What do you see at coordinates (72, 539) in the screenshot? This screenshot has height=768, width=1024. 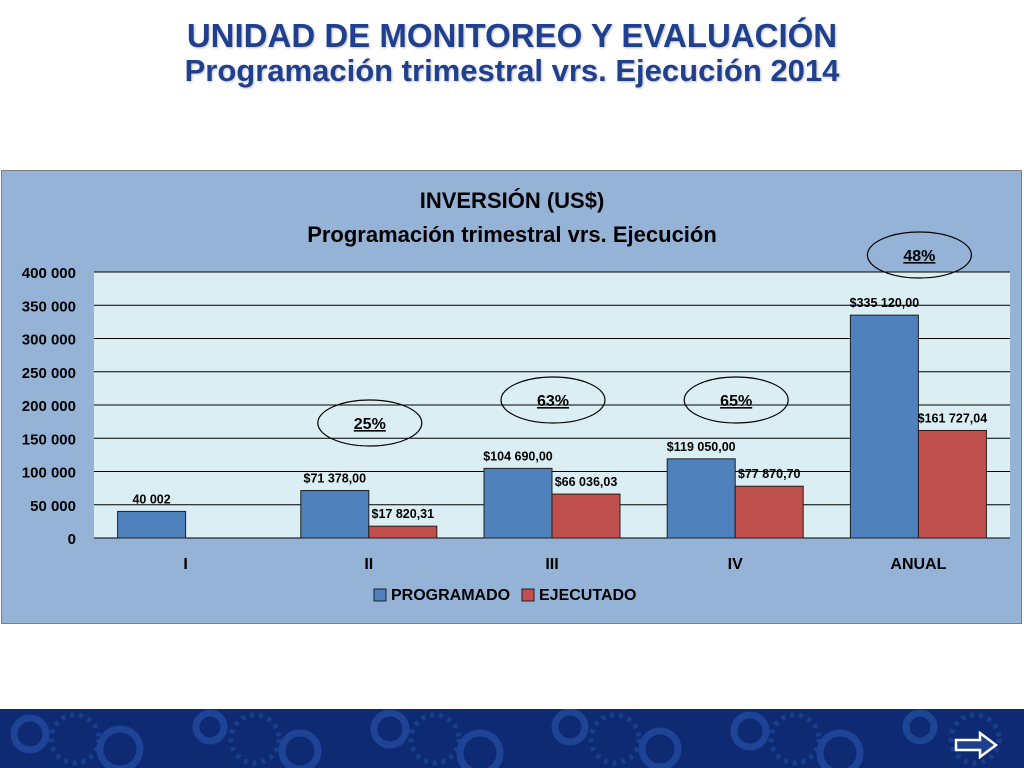 I see `y-tick-label: 0` at bounding box center [72, 539].